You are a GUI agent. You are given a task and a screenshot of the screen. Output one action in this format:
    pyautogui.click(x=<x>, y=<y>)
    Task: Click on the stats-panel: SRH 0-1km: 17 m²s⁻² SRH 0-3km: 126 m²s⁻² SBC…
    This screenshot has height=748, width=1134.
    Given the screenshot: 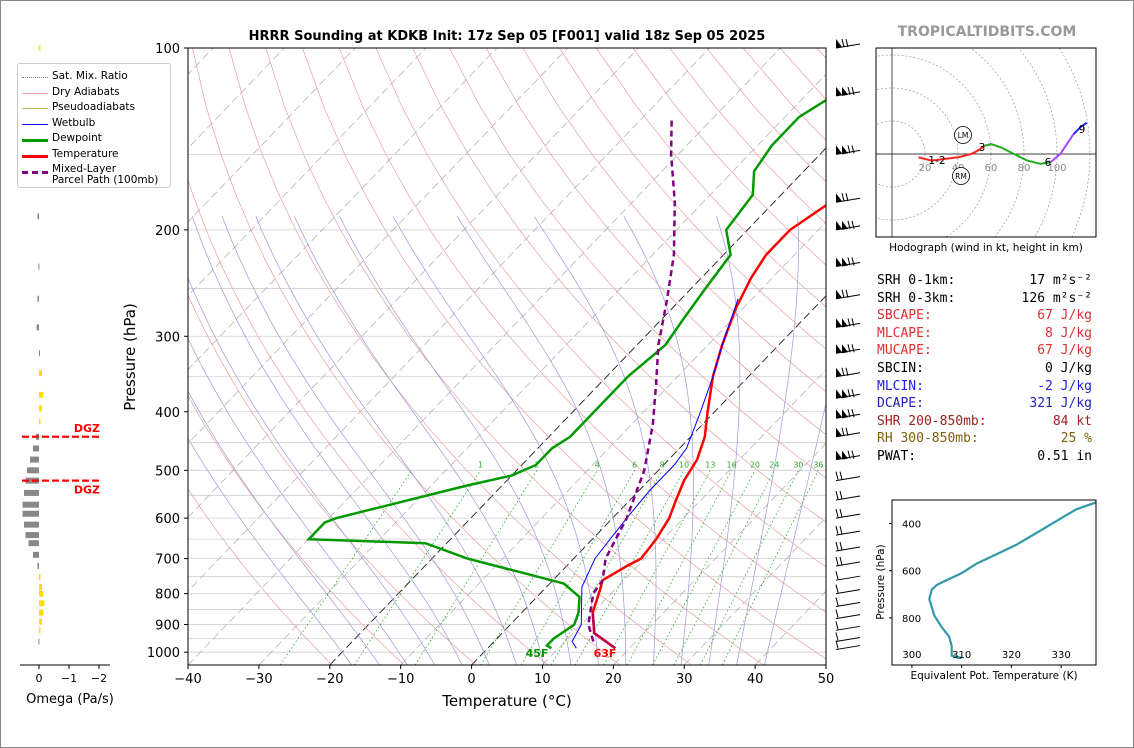 What is the action you would take?
    pyautogui.click(x=984, y=369)
    